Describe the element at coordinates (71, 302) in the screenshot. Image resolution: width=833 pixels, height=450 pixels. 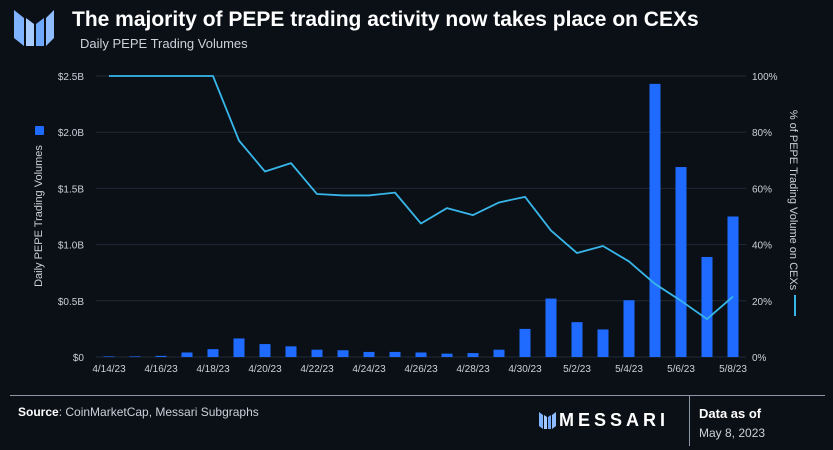
I see `y-tick-label: $0.5B` at that location.